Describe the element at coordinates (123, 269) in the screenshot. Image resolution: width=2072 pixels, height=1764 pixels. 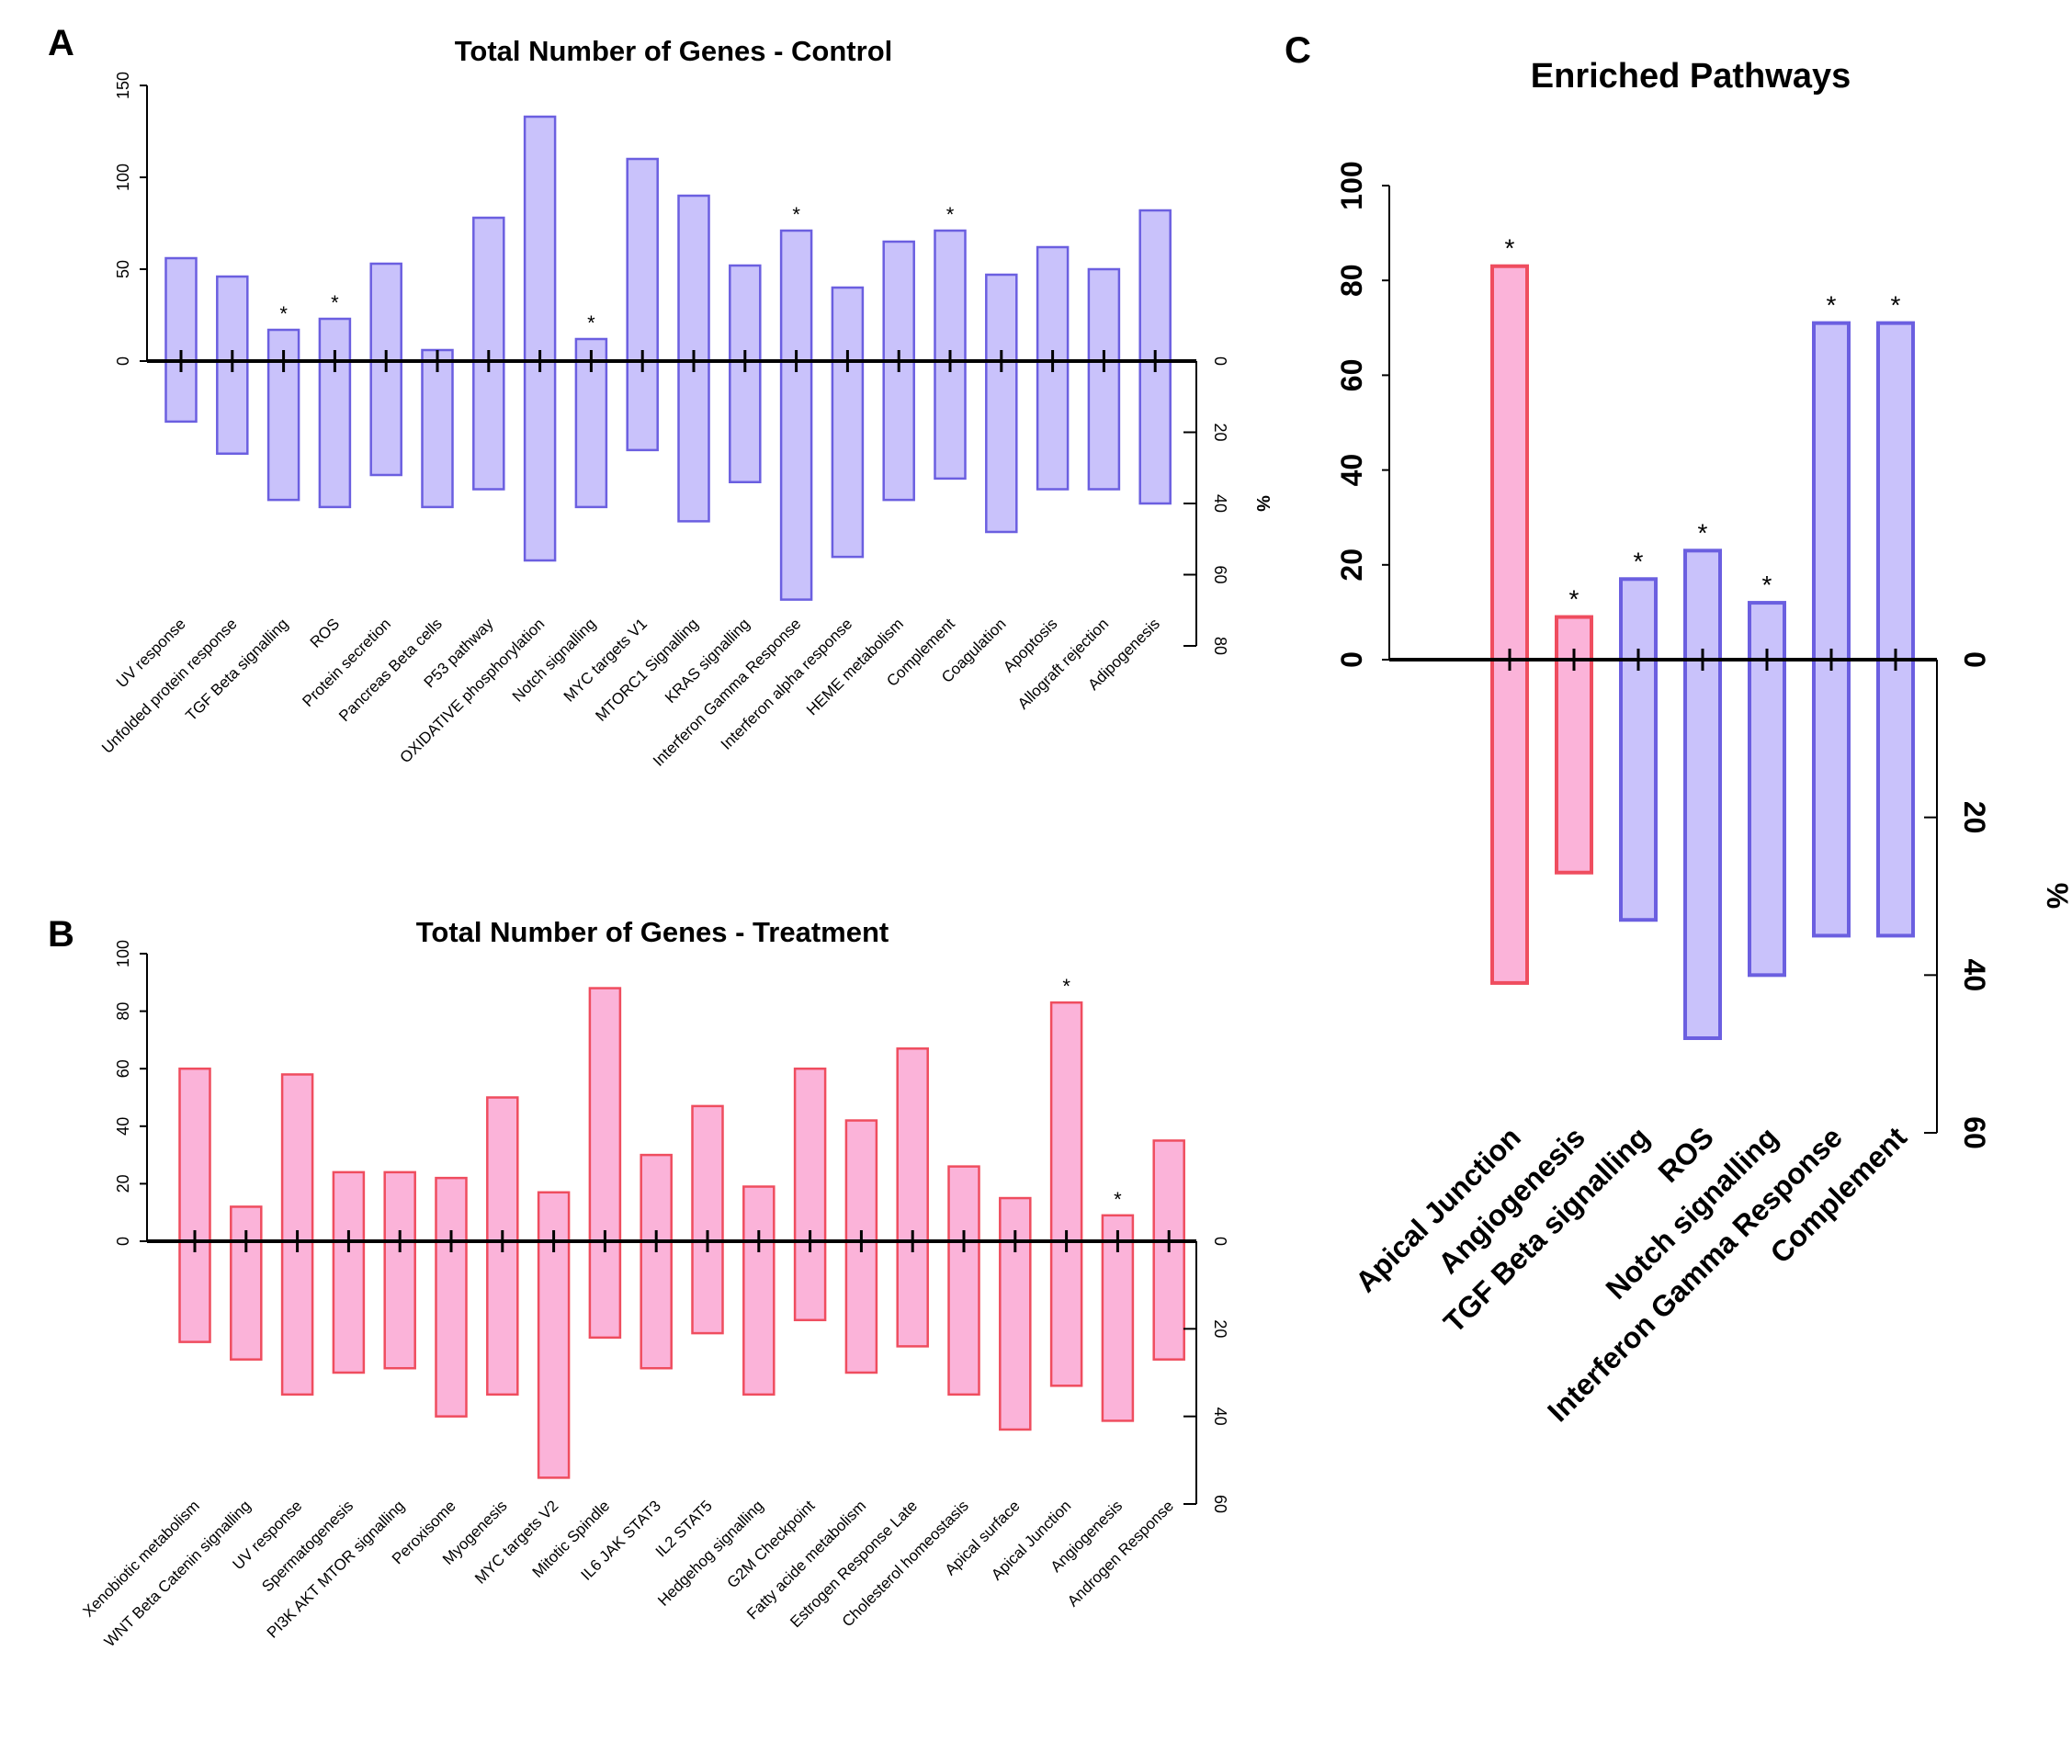
I see `y-tick-label: 50` at that location.